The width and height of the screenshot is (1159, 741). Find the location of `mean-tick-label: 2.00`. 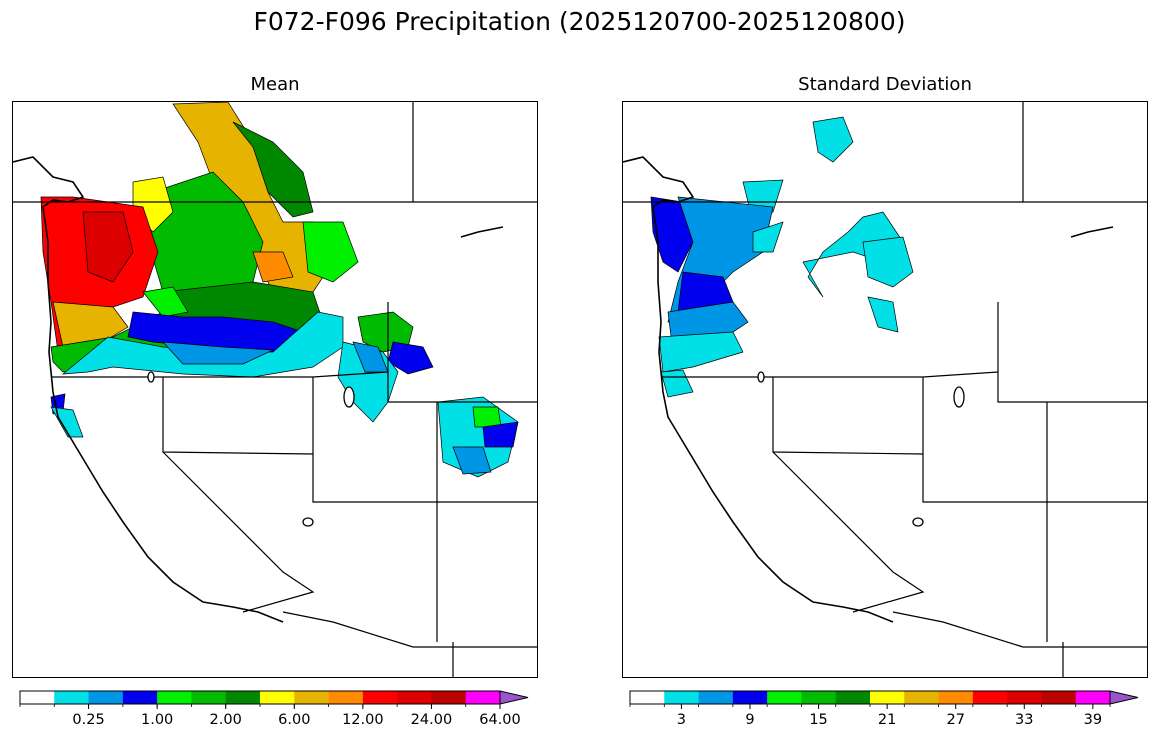

mean-tick-label: 2.00 is located at coordinates (225, 720).